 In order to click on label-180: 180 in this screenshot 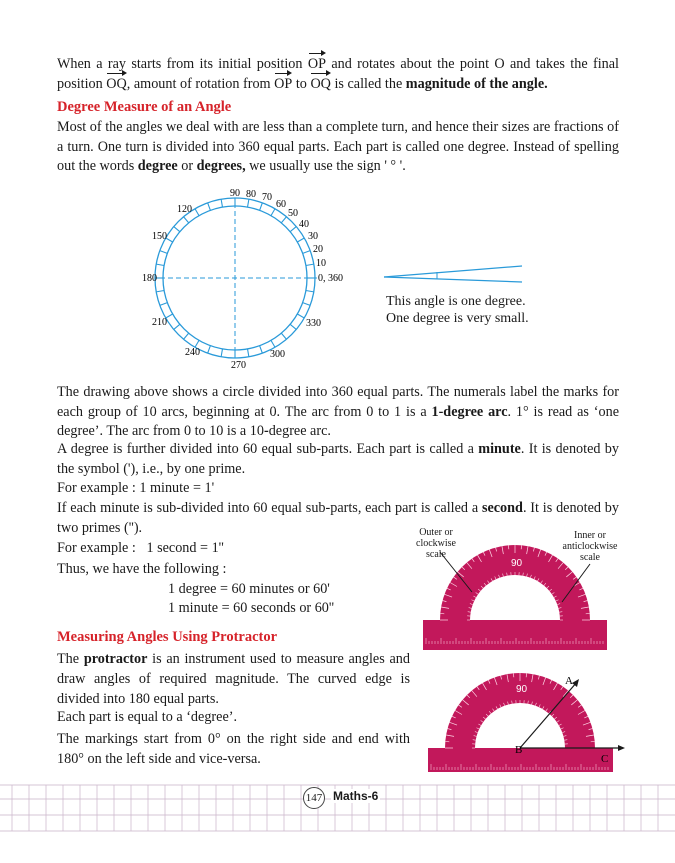, I will do `click(149, 278)`.